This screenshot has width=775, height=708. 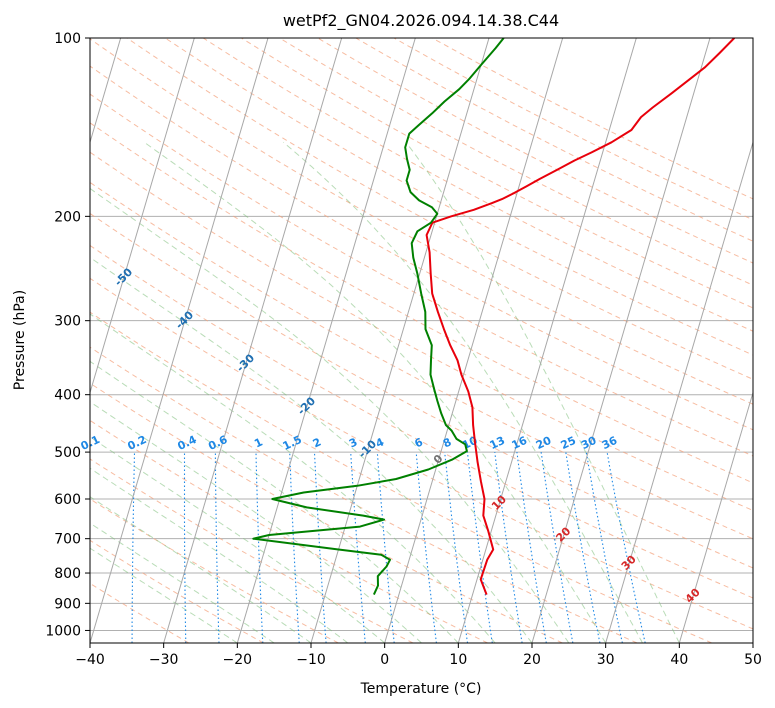 I want to click on chart-title: wetPf2_GN04.2026.094.14.38.C44, so click(x=421, y=21).